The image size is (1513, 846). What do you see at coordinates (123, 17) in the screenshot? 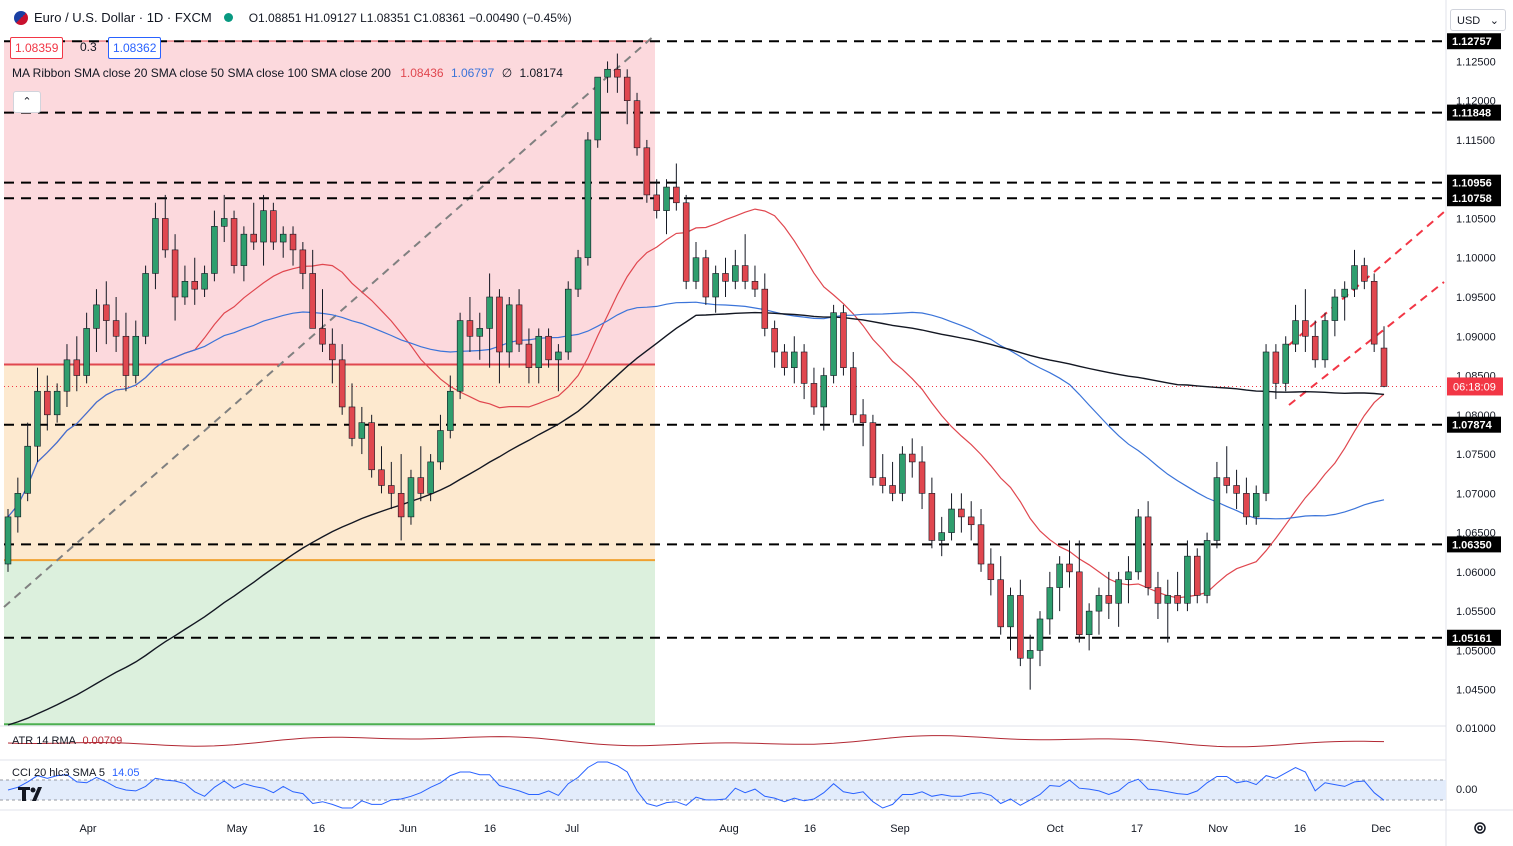
I see `symbol-title: Euro / U.S. Dollar · 1D · FXCM` at bounding box center [123, 17].